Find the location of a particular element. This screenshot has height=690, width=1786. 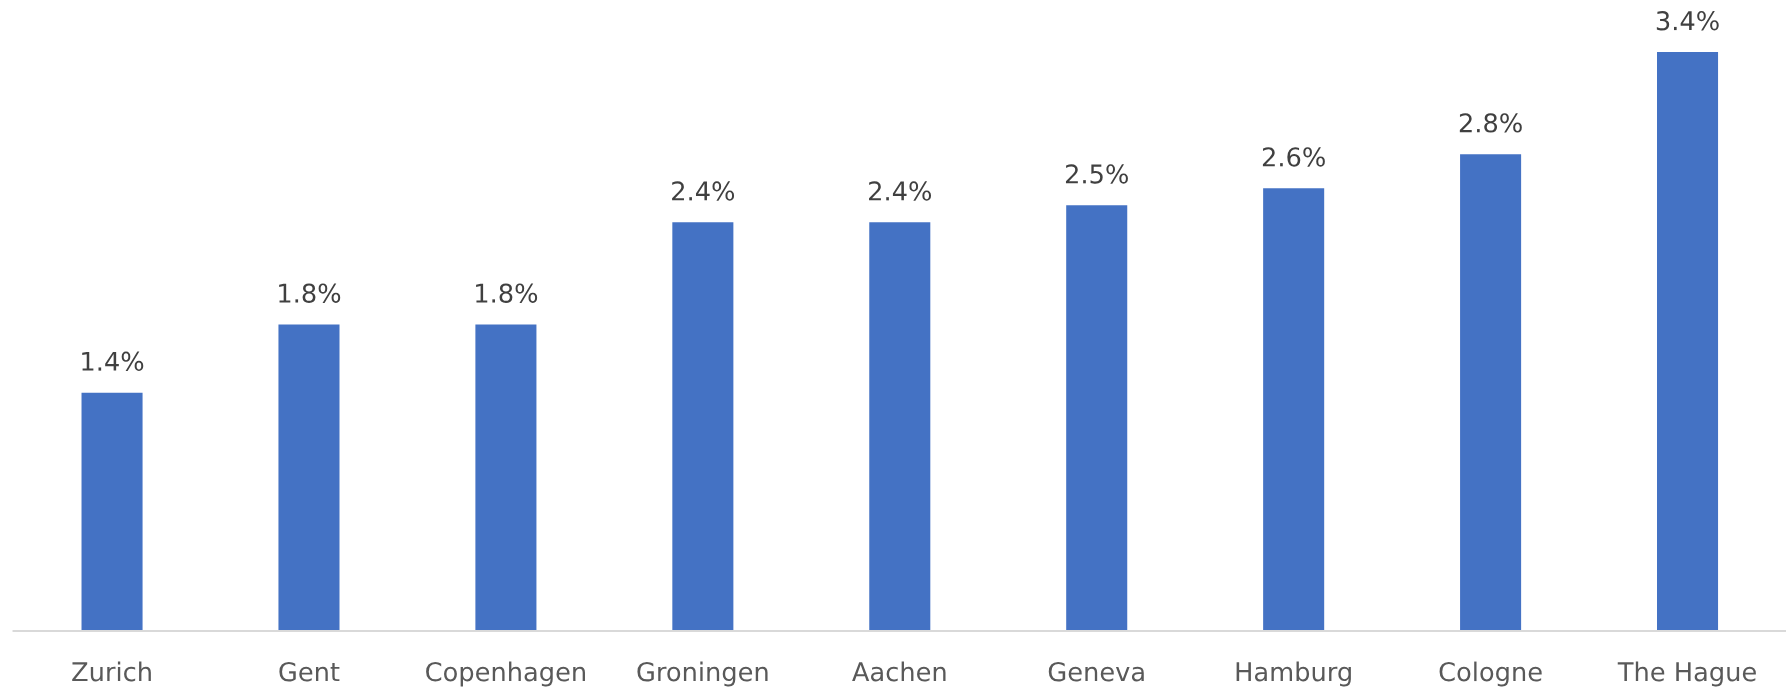

data-label: 1.4% is located at coordinates (113, 361).